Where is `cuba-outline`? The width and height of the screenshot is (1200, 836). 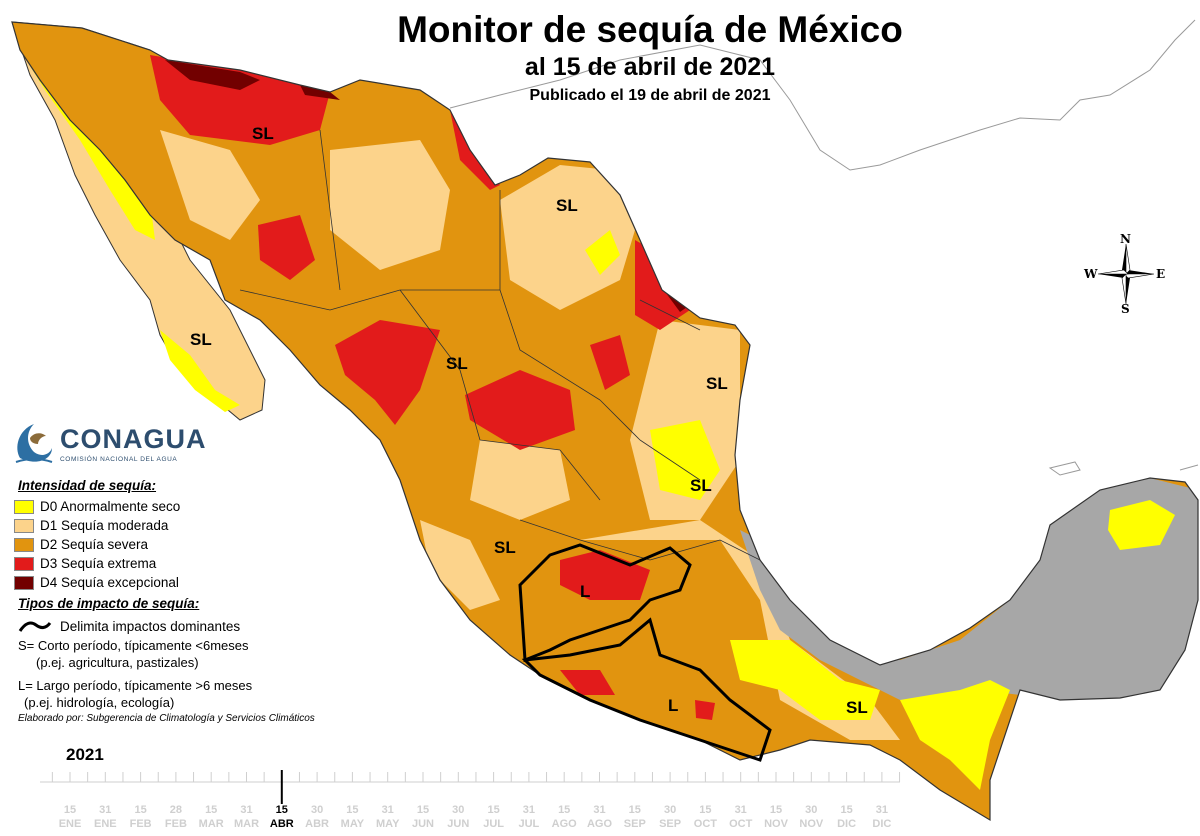
cuba-outline is located at coordinates (1123, 468).